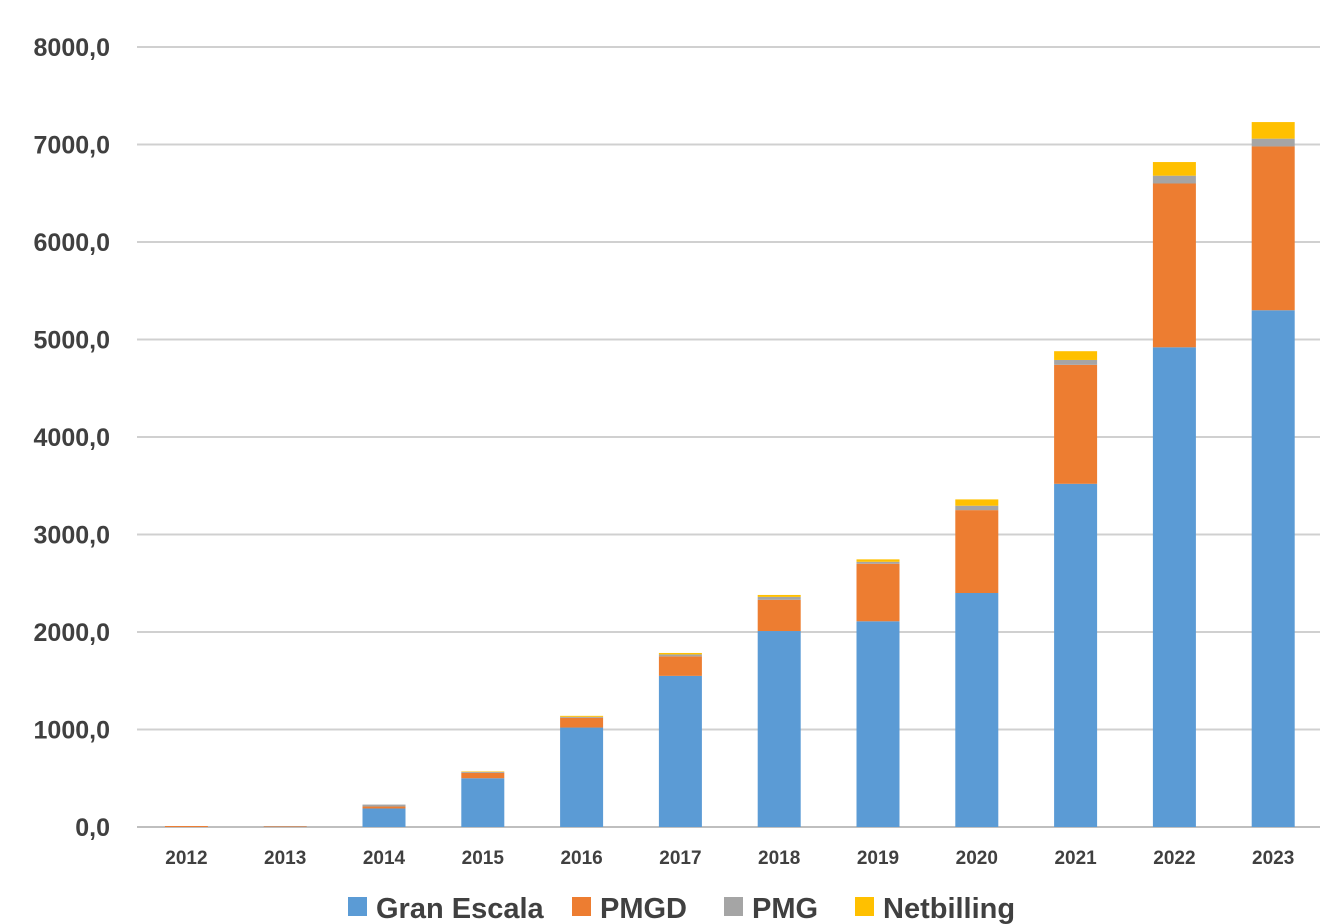  I want to click on x-tick-label: 2013, so click(285, 858).